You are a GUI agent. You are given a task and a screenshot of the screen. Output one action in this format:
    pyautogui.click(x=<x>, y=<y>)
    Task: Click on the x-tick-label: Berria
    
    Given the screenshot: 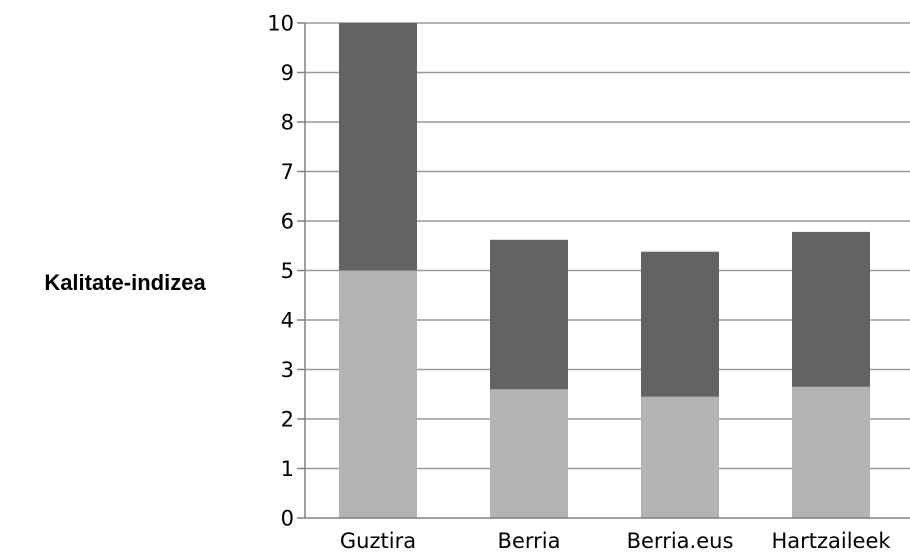 What is the action you would take?
    pyautogui.click(x=529, y=541)
    